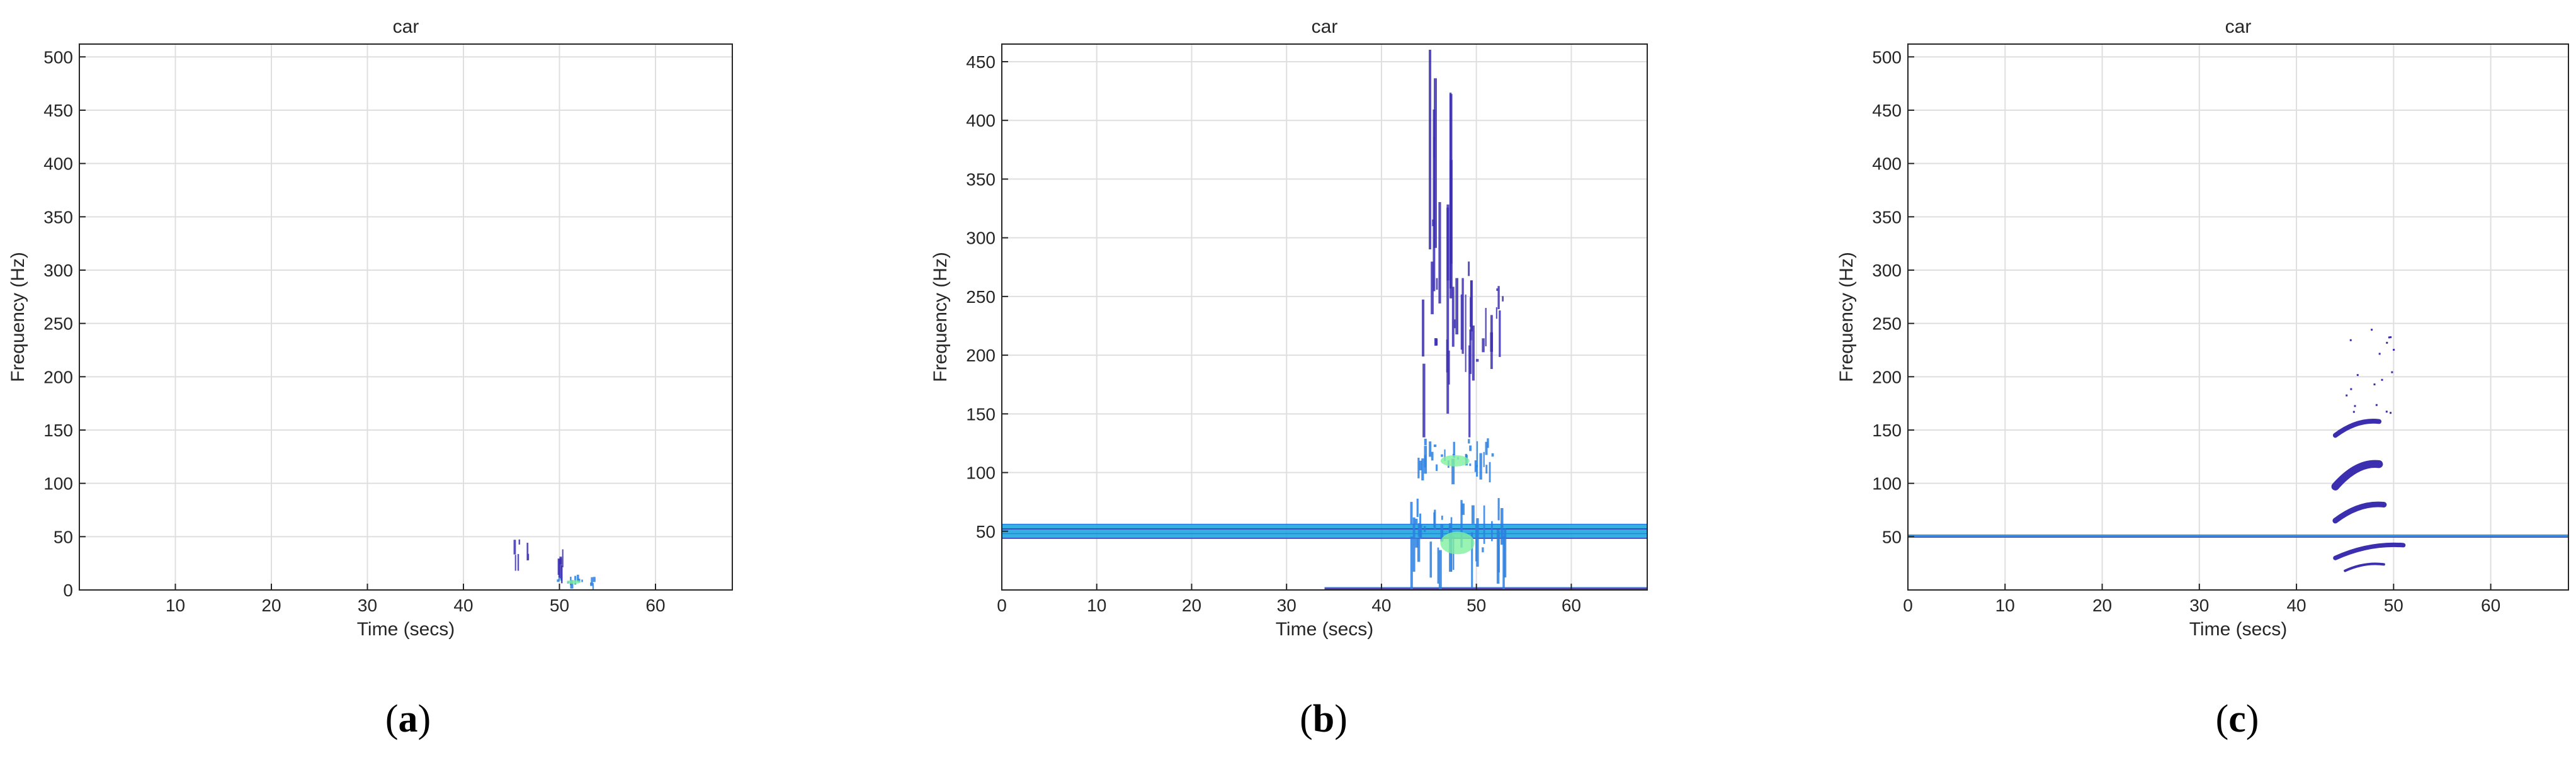 This screenshot has width=2576, height=765. What do you see at coordinates (554, 564) in the screenshot?
I see `spectrogram-data` at bounding box center [554, 564].